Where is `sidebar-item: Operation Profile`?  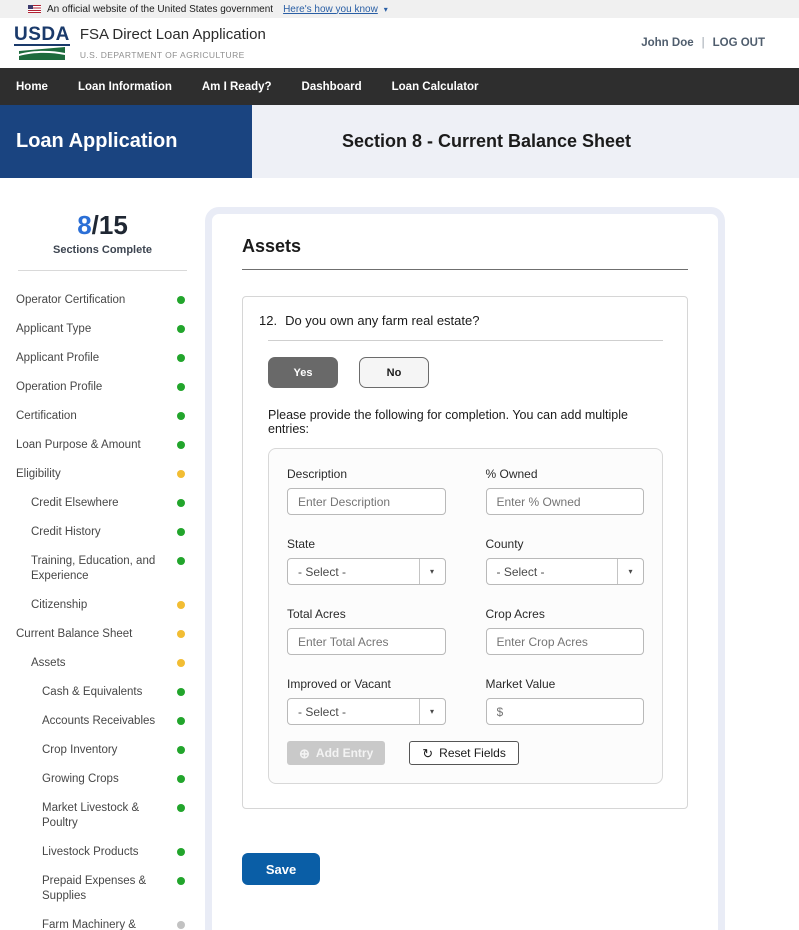 sidebar-item: Operation Profile is located at coordinates (102, 387).